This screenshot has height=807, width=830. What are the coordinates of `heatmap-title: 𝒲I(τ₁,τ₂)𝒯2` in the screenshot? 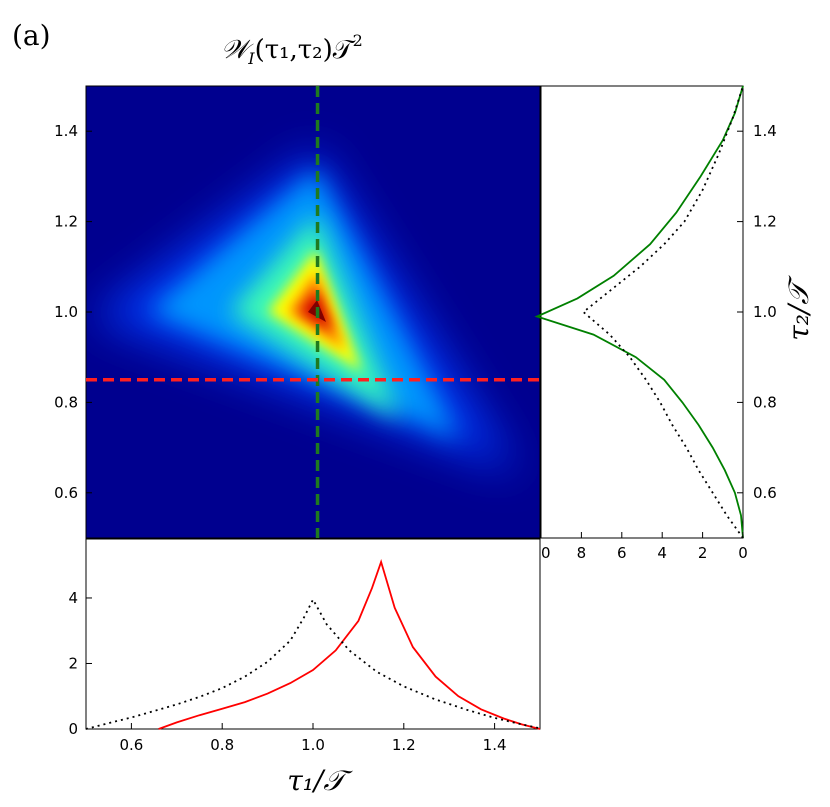 It's located at (292, 49).